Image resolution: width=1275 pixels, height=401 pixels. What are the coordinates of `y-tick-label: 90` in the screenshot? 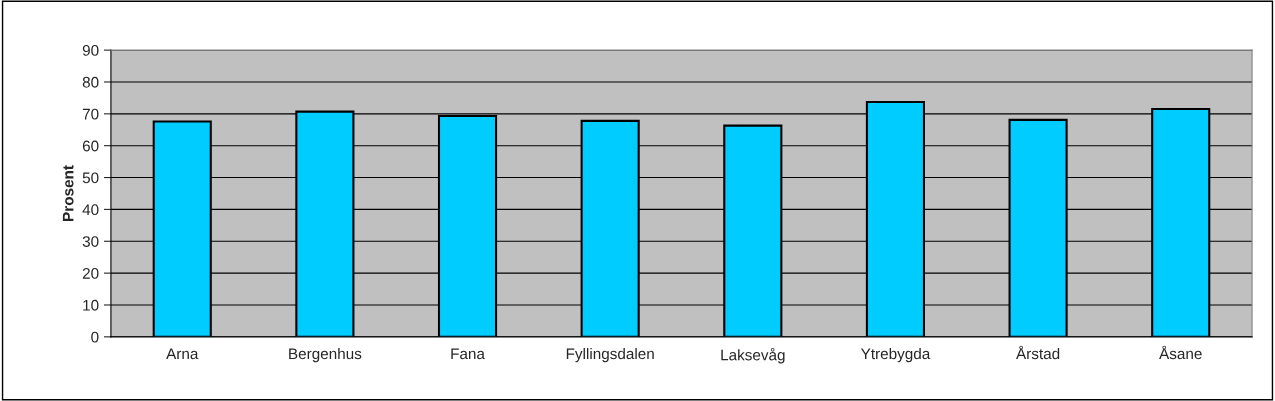 It's located at (90, 50).